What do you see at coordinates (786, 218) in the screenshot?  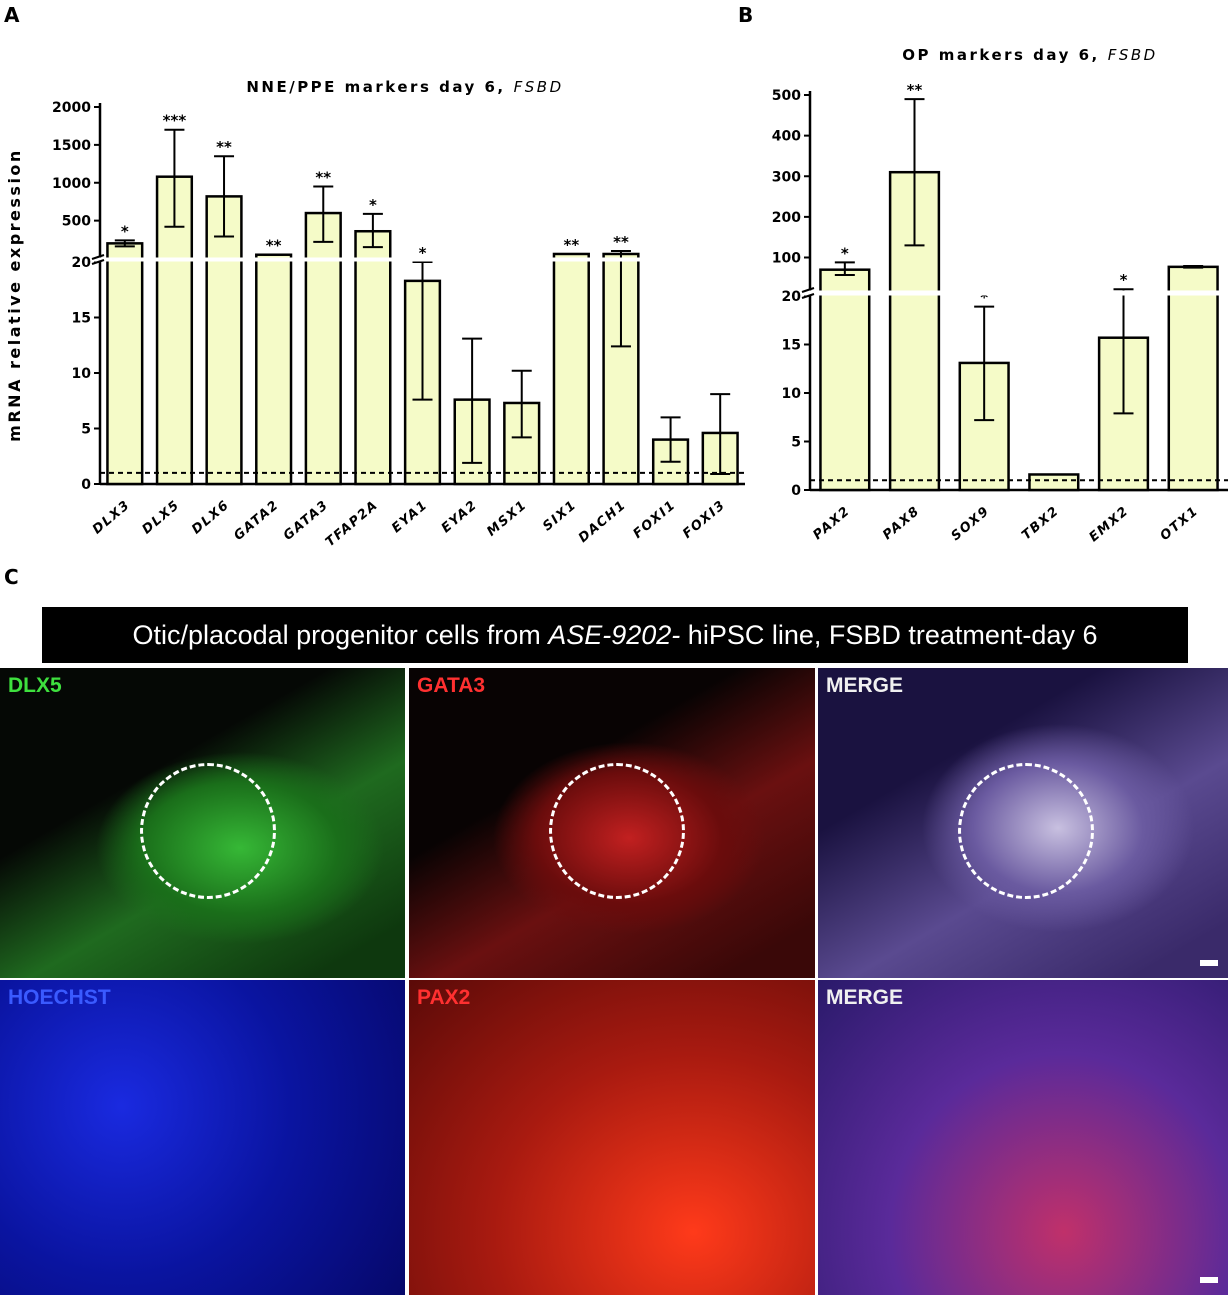 I see `y-tick-label: 200` at bounding box center [786, 218].